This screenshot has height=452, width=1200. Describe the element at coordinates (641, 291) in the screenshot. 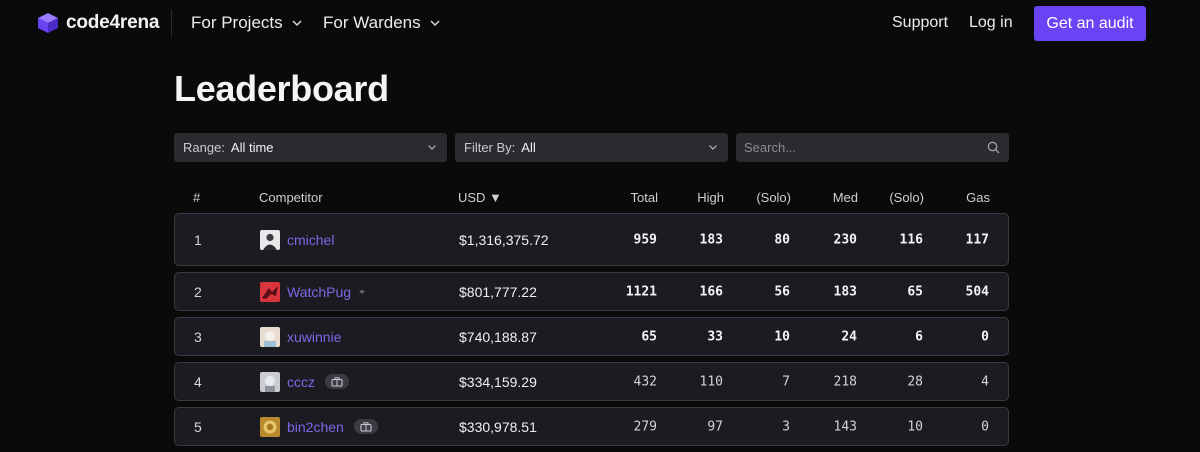

I see `total-cell: 1121` at that location.